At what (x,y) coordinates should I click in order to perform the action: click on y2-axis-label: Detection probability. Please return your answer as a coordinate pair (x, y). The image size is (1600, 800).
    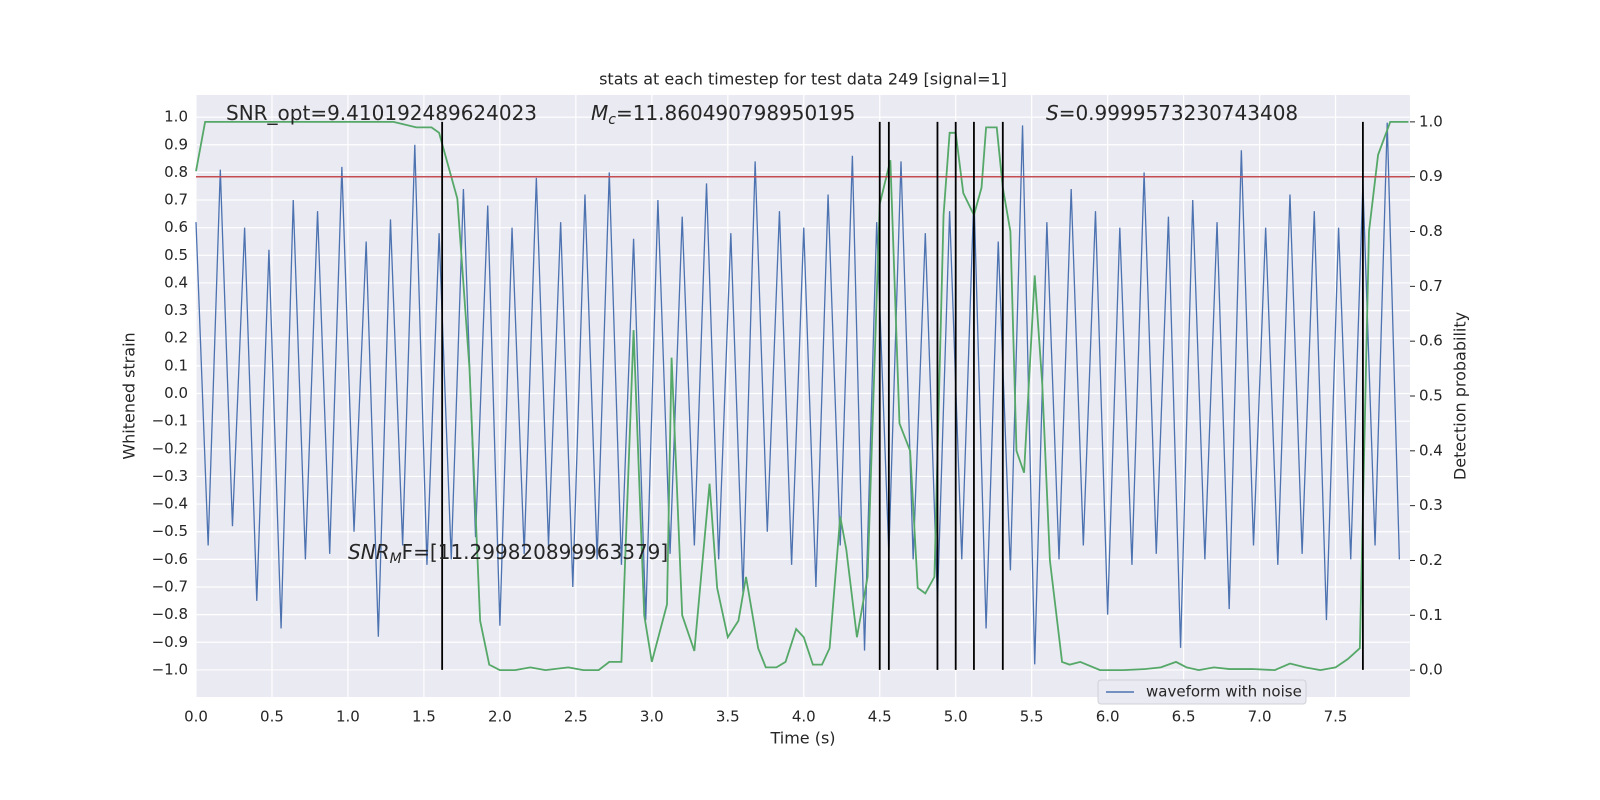
    Looking at the image, I should click on (1460, 396).